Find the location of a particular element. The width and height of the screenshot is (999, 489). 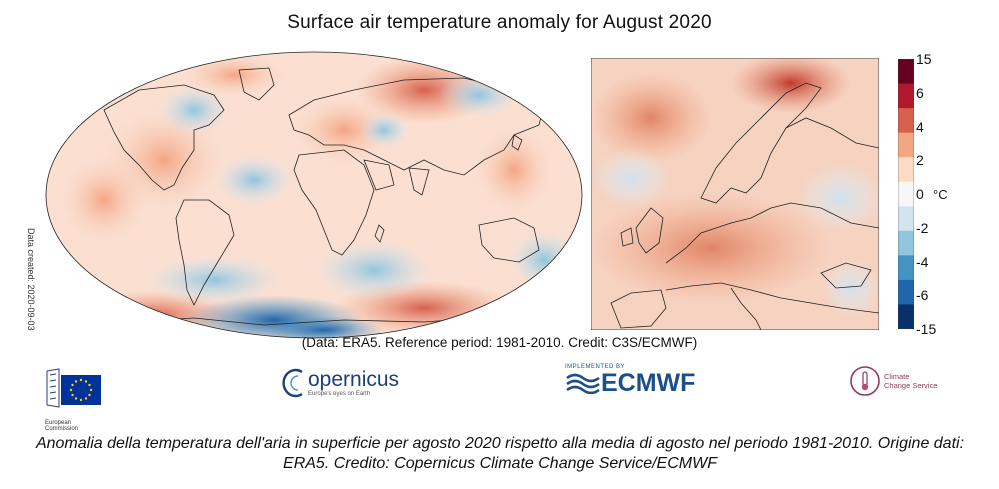

colorbar-tick-label: -2 is located at coordinates (922, 227).